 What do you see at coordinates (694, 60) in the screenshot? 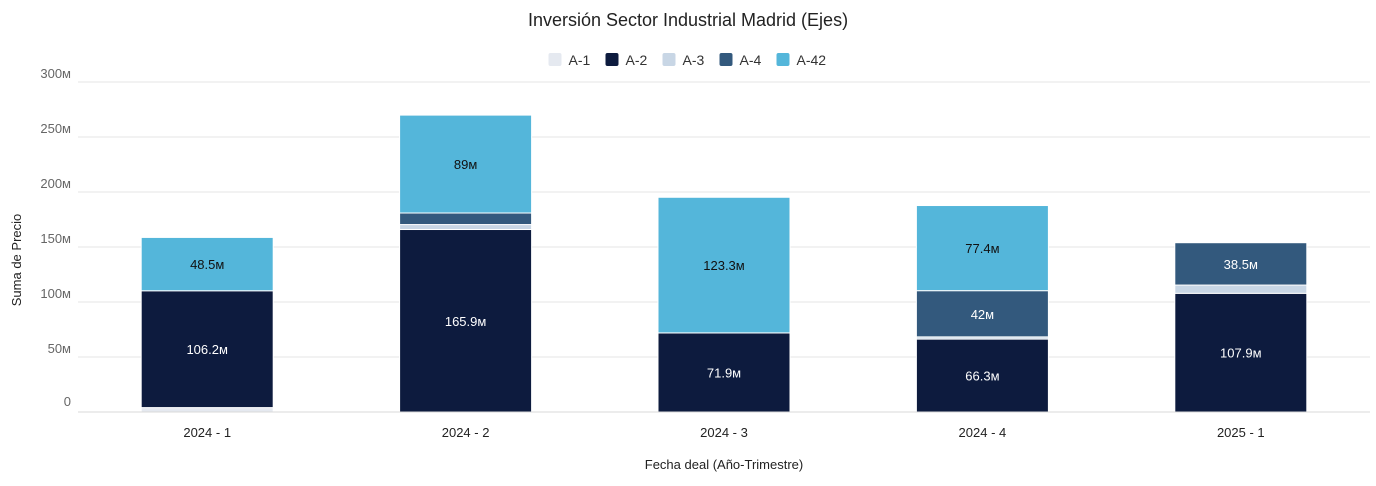
I see `legend-label: A-3` at bounding box center [694, 60].